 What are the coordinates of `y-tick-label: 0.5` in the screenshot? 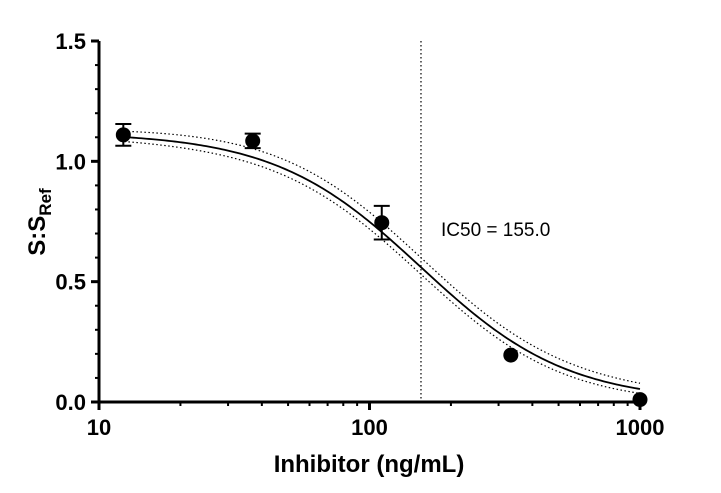 It's located at (70, 282).